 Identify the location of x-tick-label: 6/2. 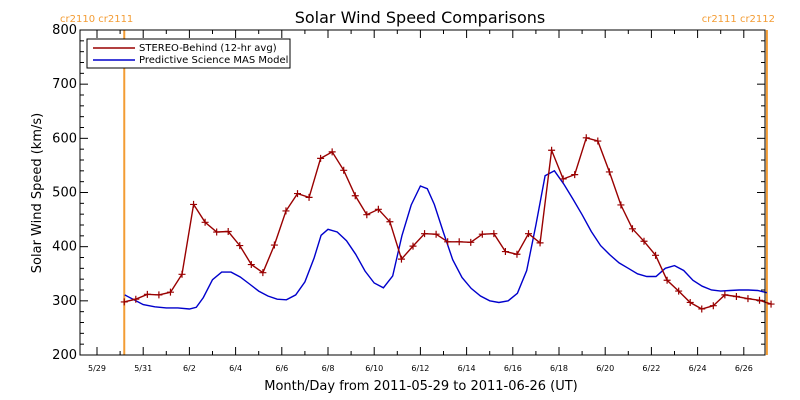
(189, 368).